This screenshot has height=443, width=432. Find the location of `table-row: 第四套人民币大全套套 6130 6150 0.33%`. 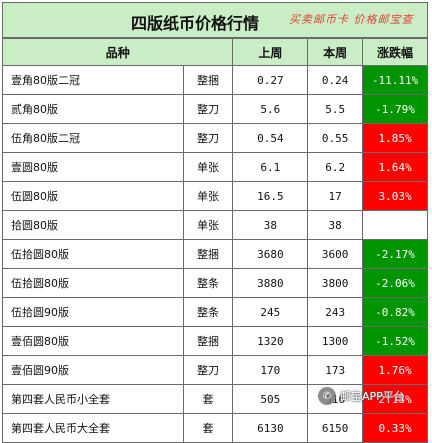

table-row: 第四套人民币大全套套 6130 6150 0.33% is located at coordinates (215, 428).